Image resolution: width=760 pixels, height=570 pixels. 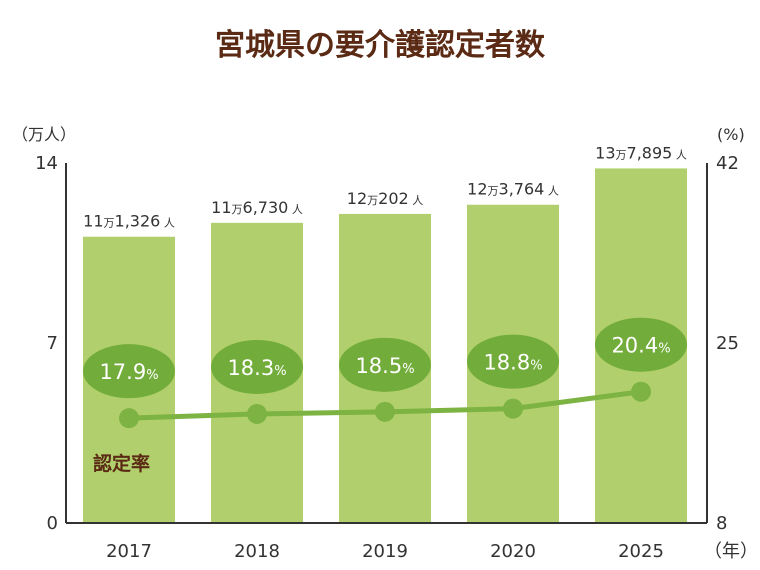 What do you see at coordinates (378, 366) in the screenshot?
I see `rate-value-number: 18.5` at bounding box center [378, 366].